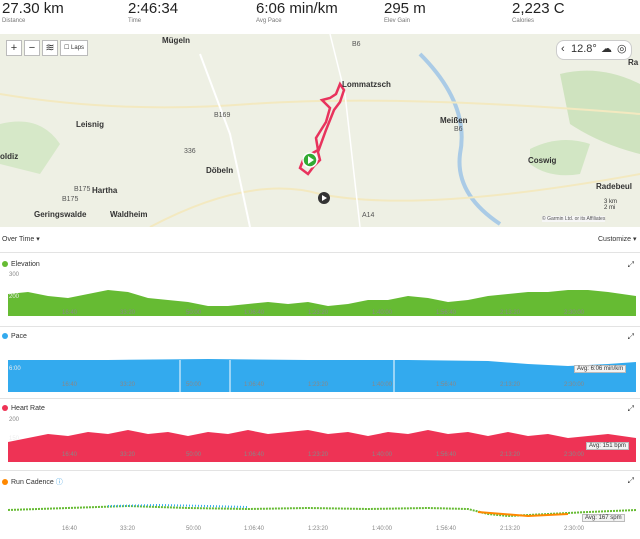 Image resolution: width=640 pixels, height=539 pixels. What do you see at coordinates (454, 120) in the screenshot?
I see `place-label: Meißen` at bounding box center [454, 120].